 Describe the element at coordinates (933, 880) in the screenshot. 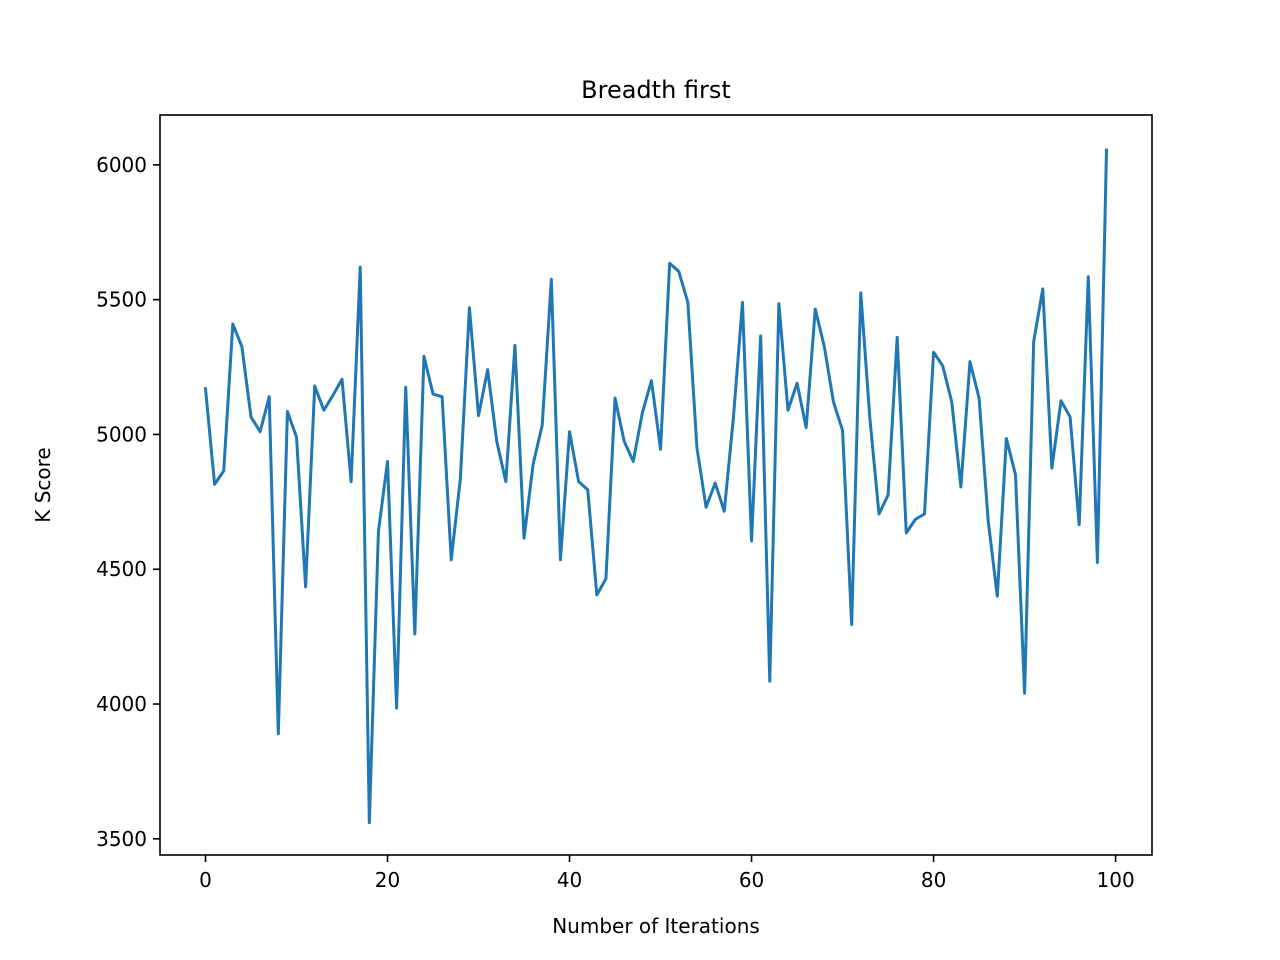

I see `x-tick-label: 80` at that location.